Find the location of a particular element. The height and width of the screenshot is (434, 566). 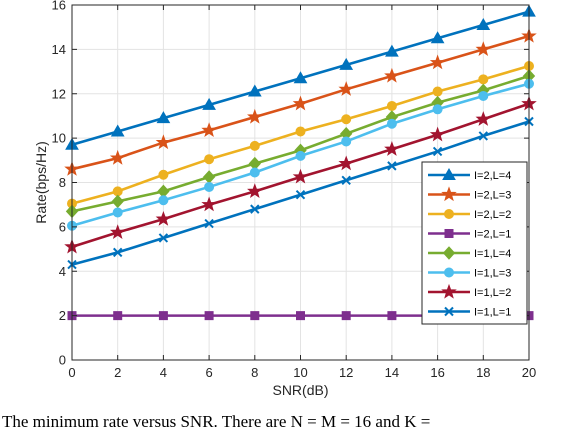

legend-entry: I=1,L=2 is located at coordinates (469, 291).